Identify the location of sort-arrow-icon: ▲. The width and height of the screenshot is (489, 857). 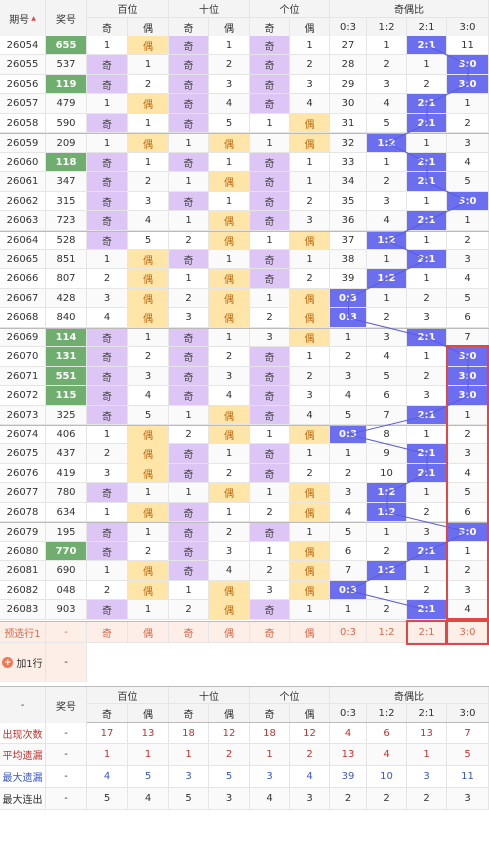
(33, 18).